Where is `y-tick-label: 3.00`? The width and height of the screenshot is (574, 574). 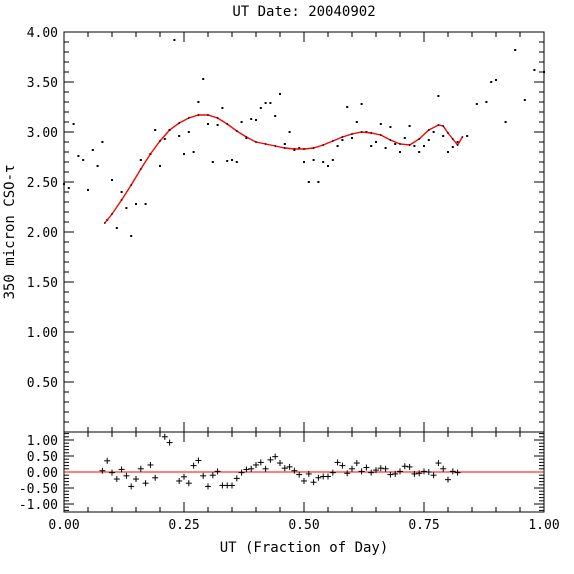 y-tick-label: 3.00 is located at coordinates (42, 133).